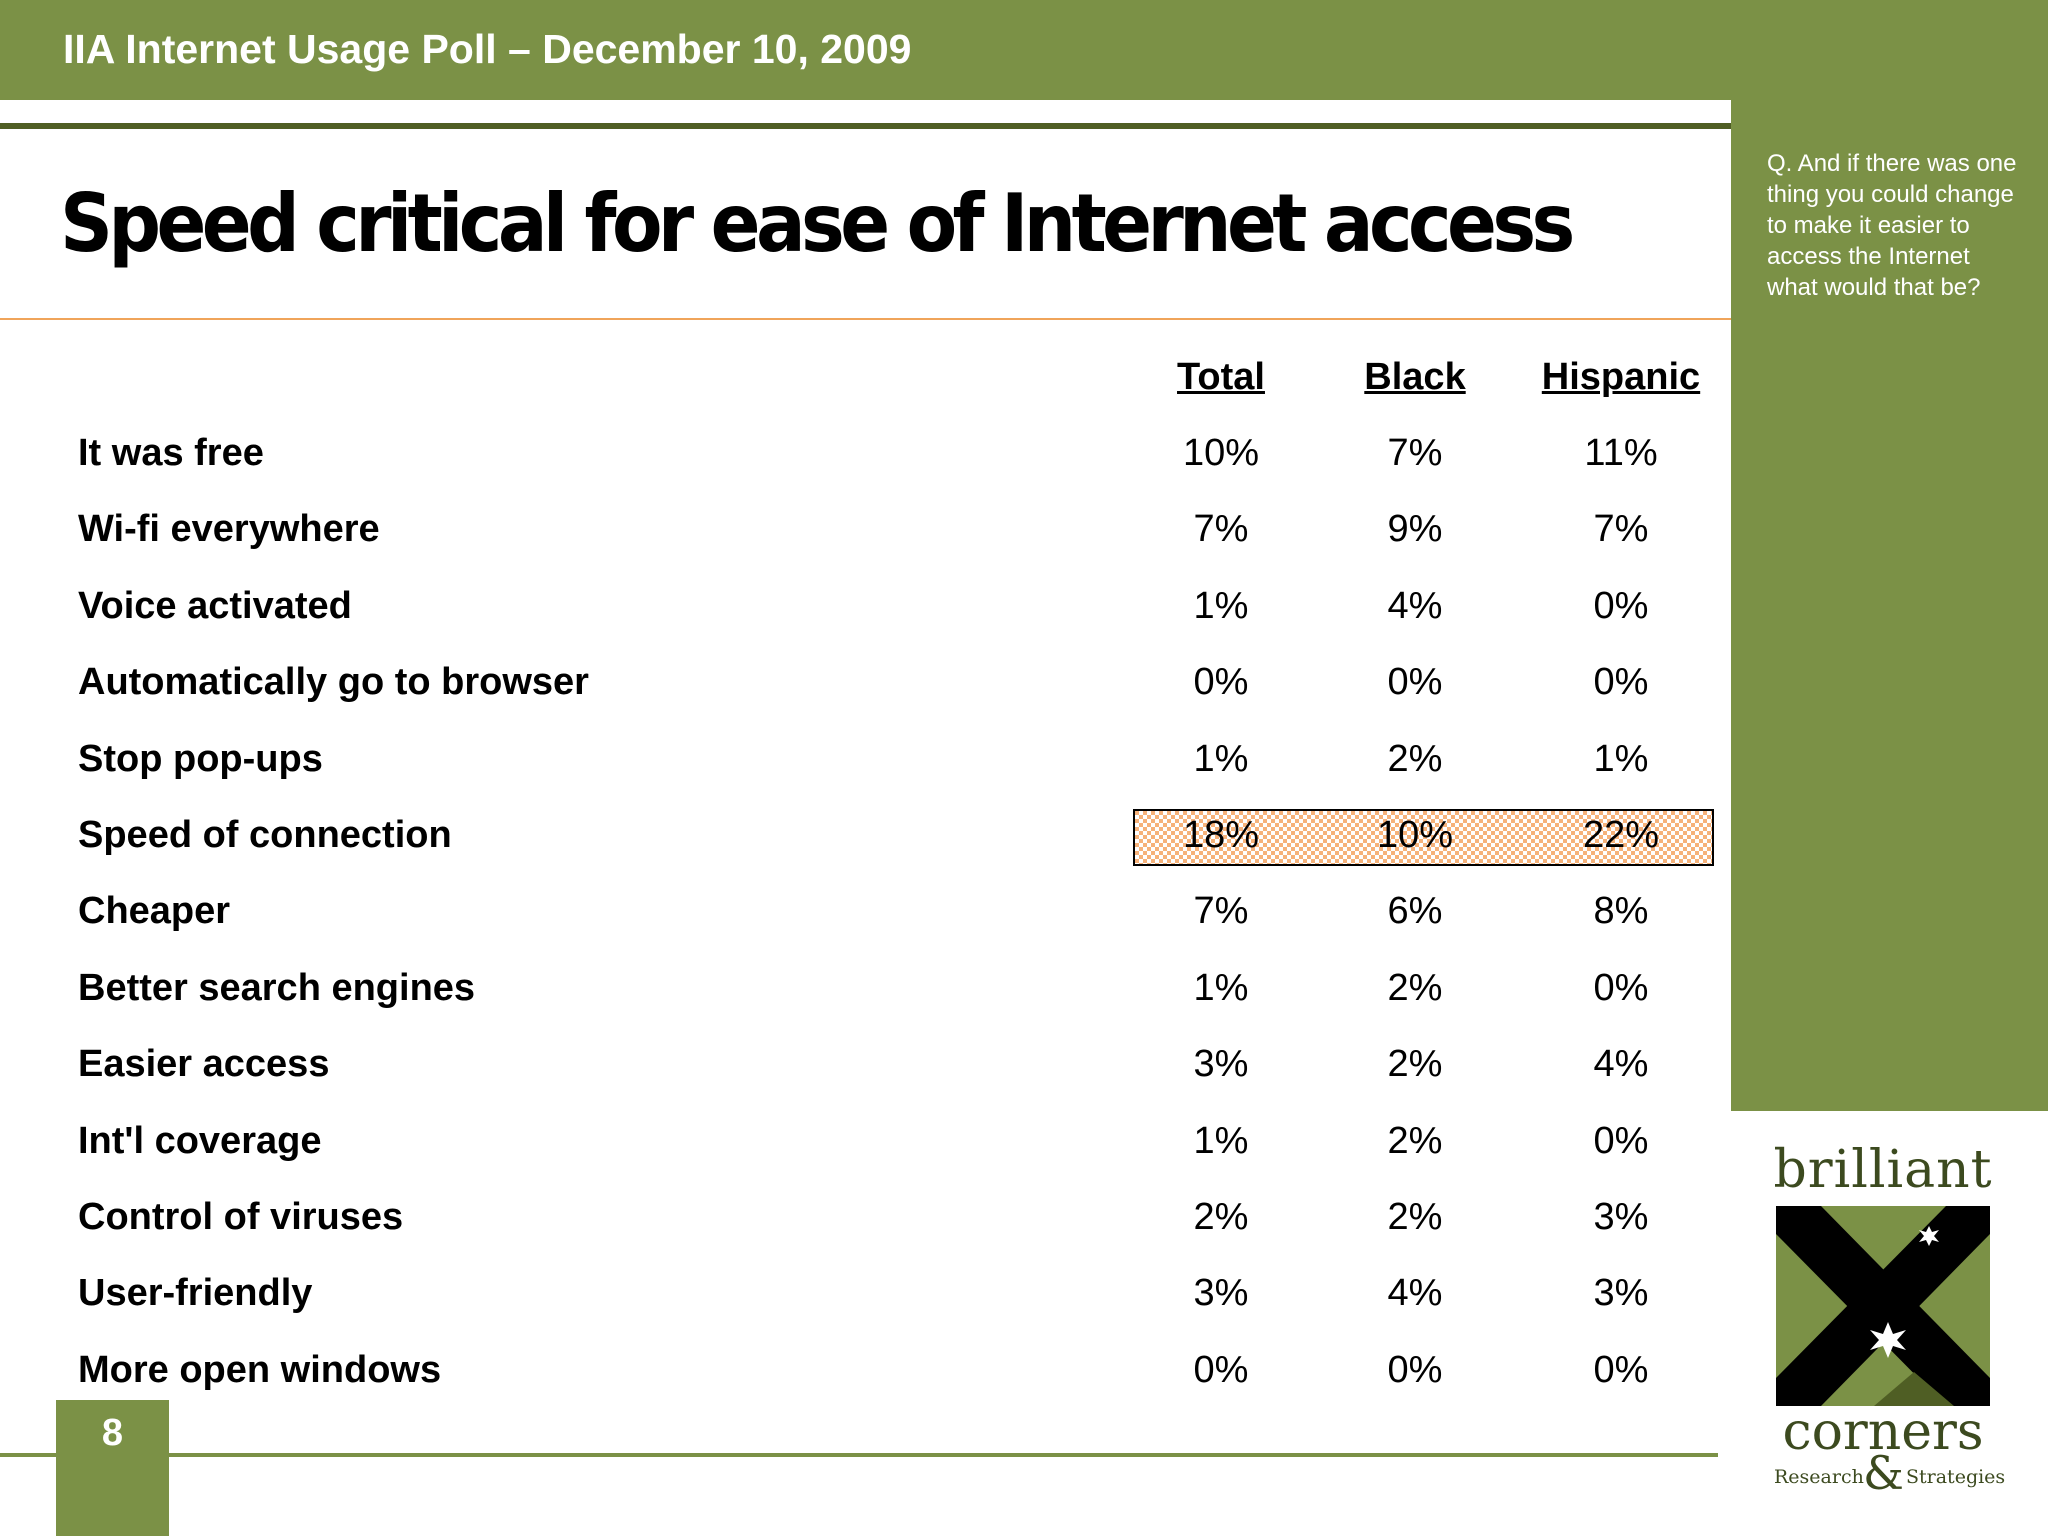 Image resolution: width=2048 pixels, height=1536 pixels. I want to click on logo-text-strategies: Strategies, so click(1956, 1477).